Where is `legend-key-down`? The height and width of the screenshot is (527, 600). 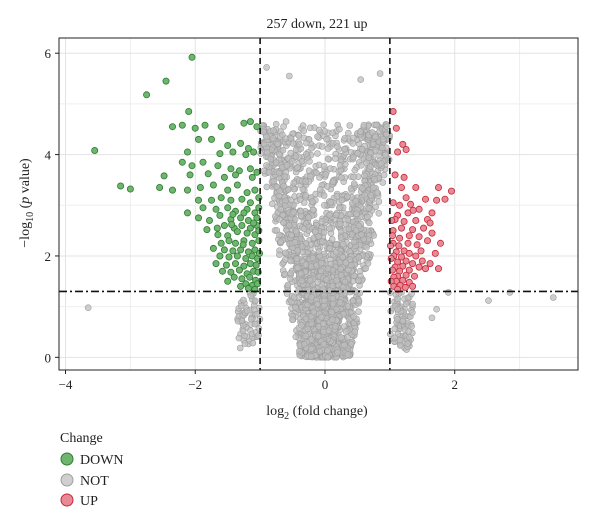
legend-key-down is located at coordinates (67, 459).